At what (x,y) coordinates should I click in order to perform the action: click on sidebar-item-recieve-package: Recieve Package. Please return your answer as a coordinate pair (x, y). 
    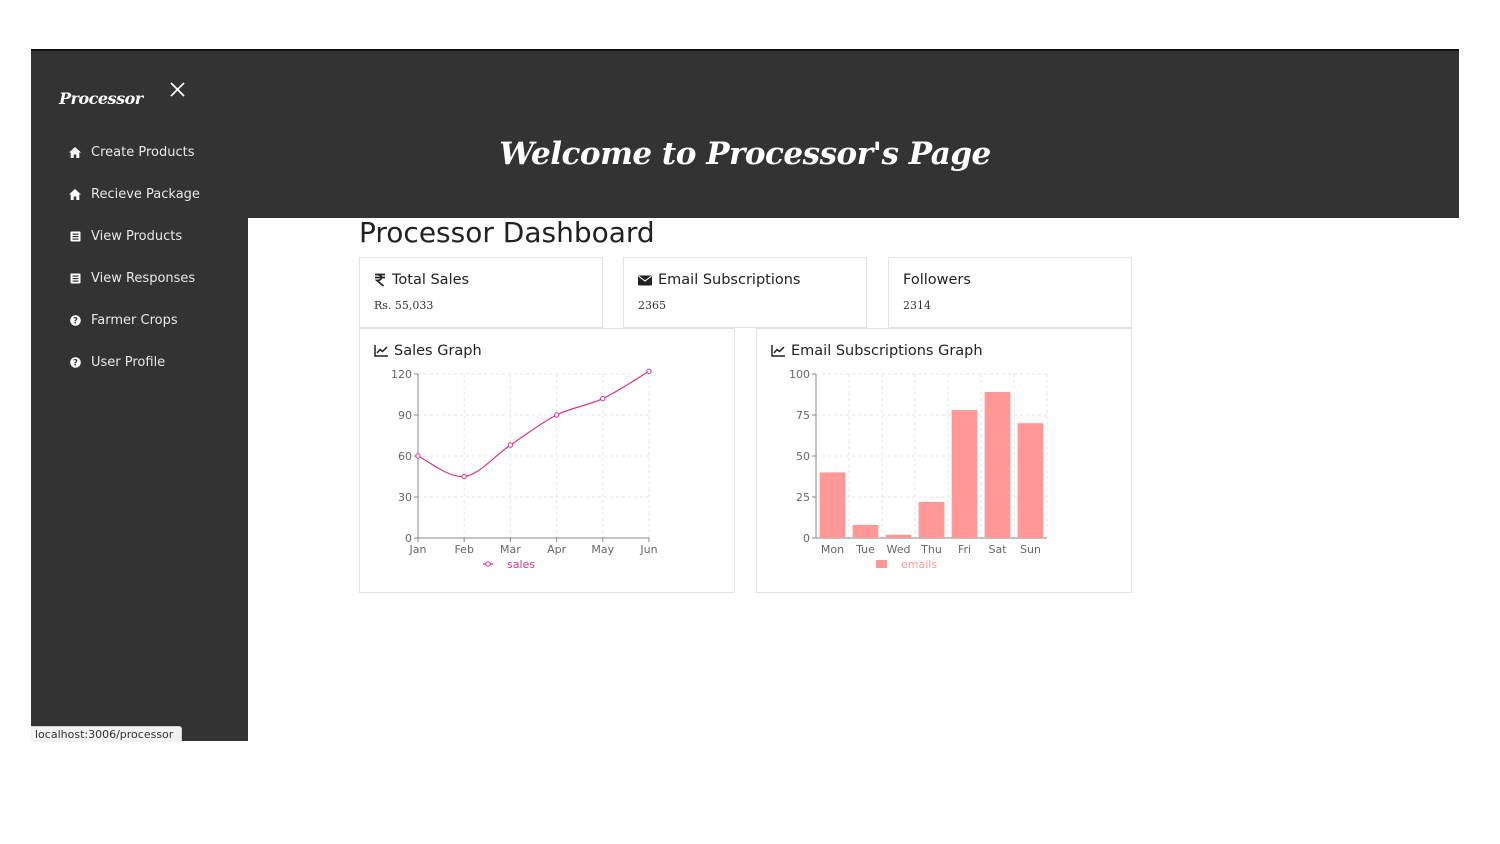
    Looking at the image, I should click on (139, 194).